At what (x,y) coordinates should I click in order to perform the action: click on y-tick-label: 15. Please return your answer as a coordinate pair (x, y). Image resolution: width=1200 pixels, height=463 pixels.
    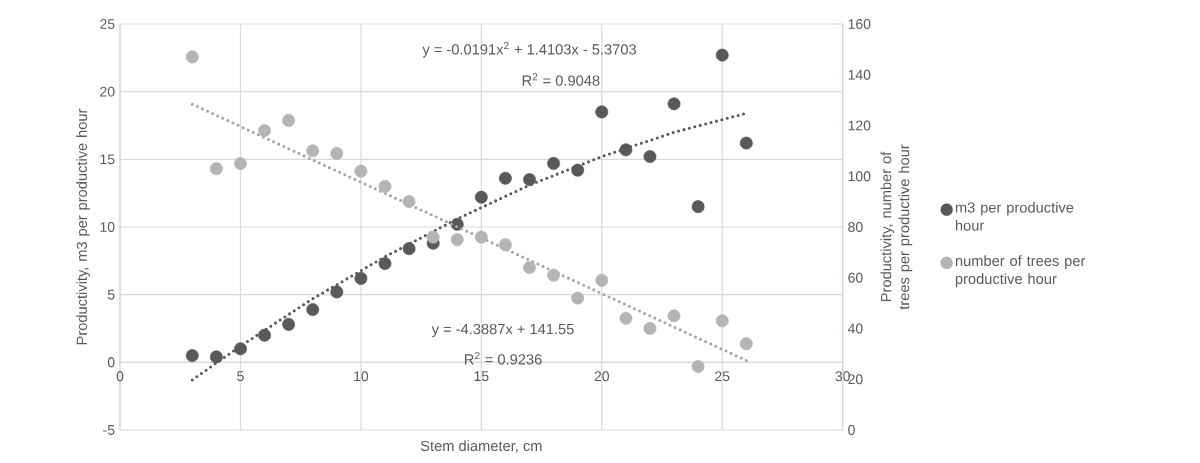
    Looking at the image, I should click on (107, 159).